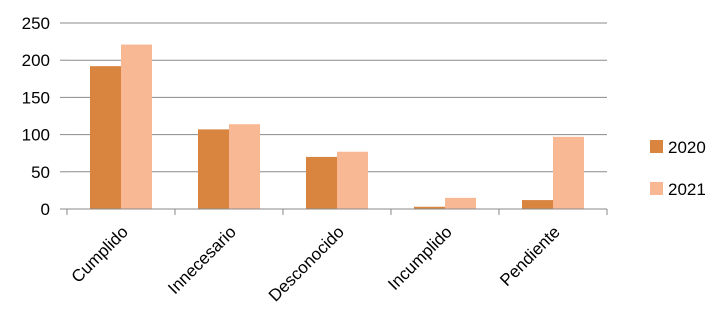 Image resolution: width=720 pixels, height=326 pixels. What do you see at coordinates (537, 204) in the screenshot?
I see `bar-2020-pendiente` at bounding box center [537, 204].